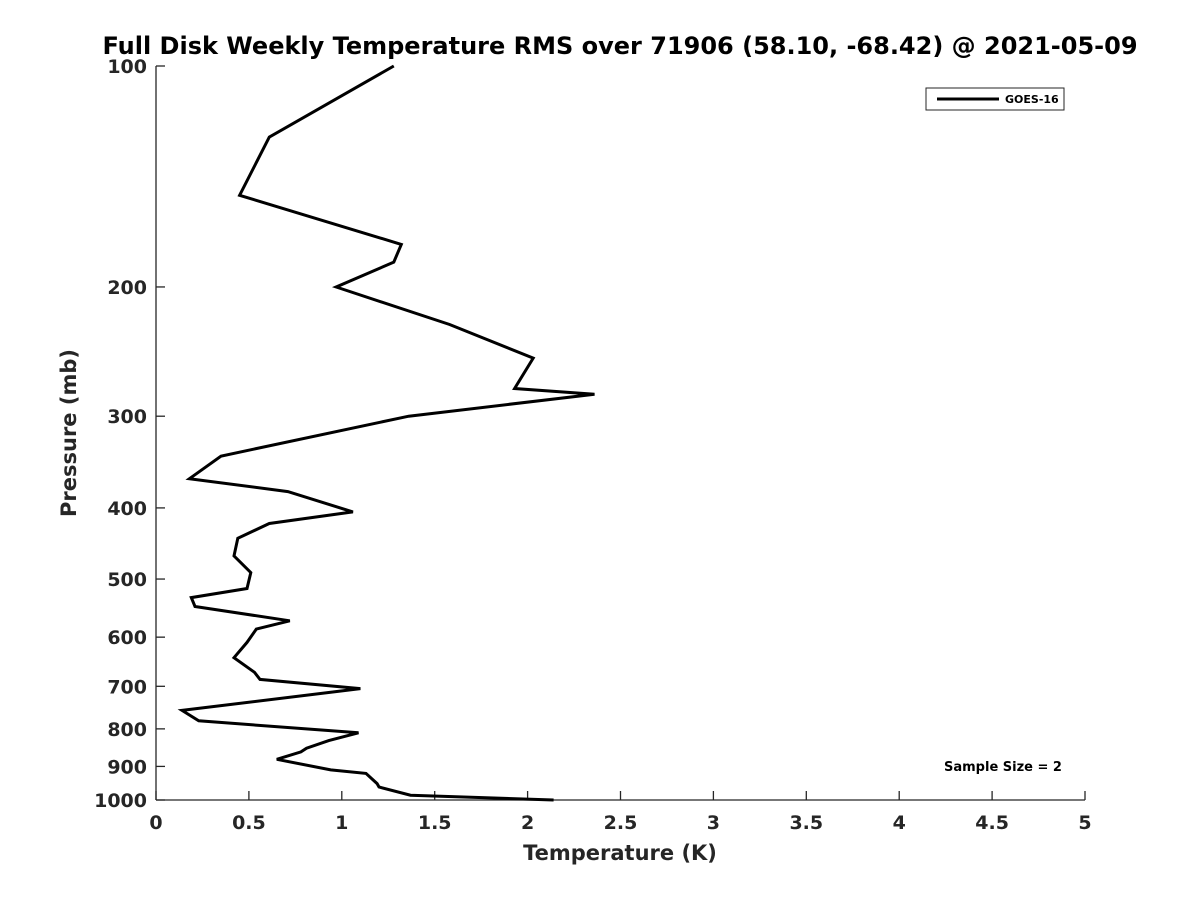 The width and height of the screenshot is (1200, 900). I want to click on y-ticks: 100 200 300 400 500 600 700 800 900 1000, so click(129, 434).